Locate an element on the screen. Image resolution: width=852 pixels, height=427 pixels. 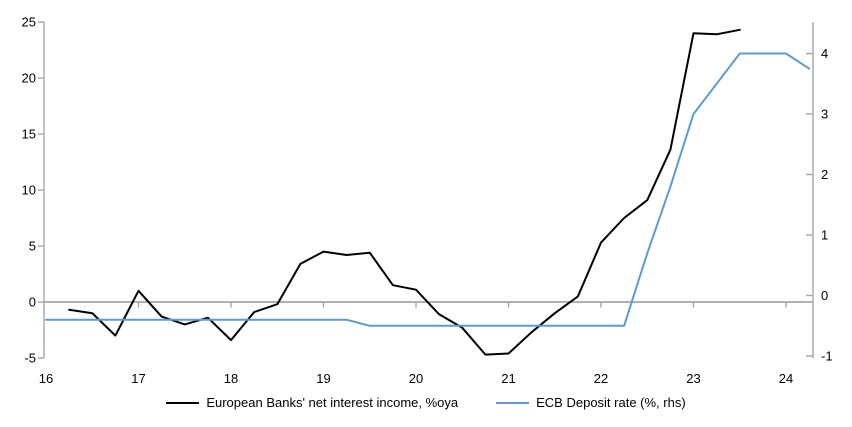
x-axis-tick-label: 16 is located at coordinates (46, 378).